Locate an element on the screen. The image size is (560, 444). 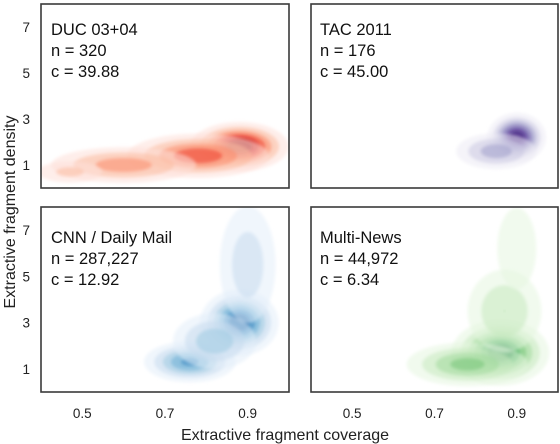
panel-c-duc: c = 39.88 is located at coordinates (85, 72).